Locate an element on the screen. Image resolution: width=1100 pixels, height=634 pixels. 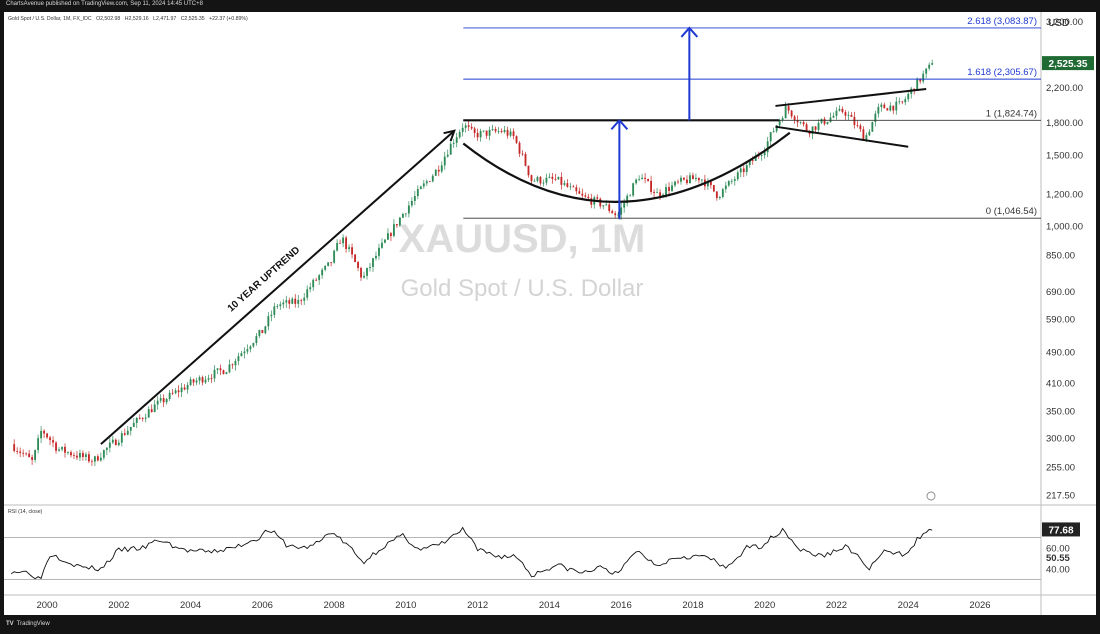
price-axis-tick-label: 690.00 is located at coordinates (1060, 292).